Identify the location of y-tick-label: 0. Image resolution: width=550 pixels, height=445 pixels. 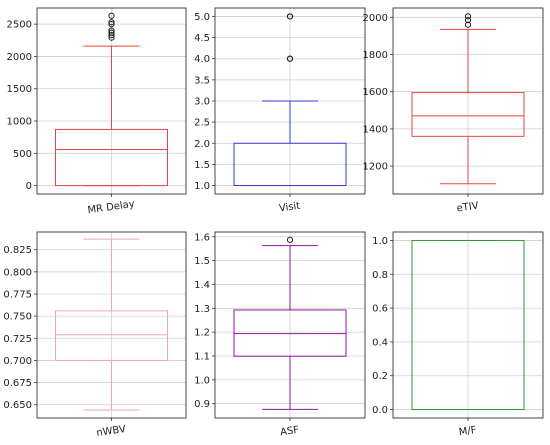
(29, 186).